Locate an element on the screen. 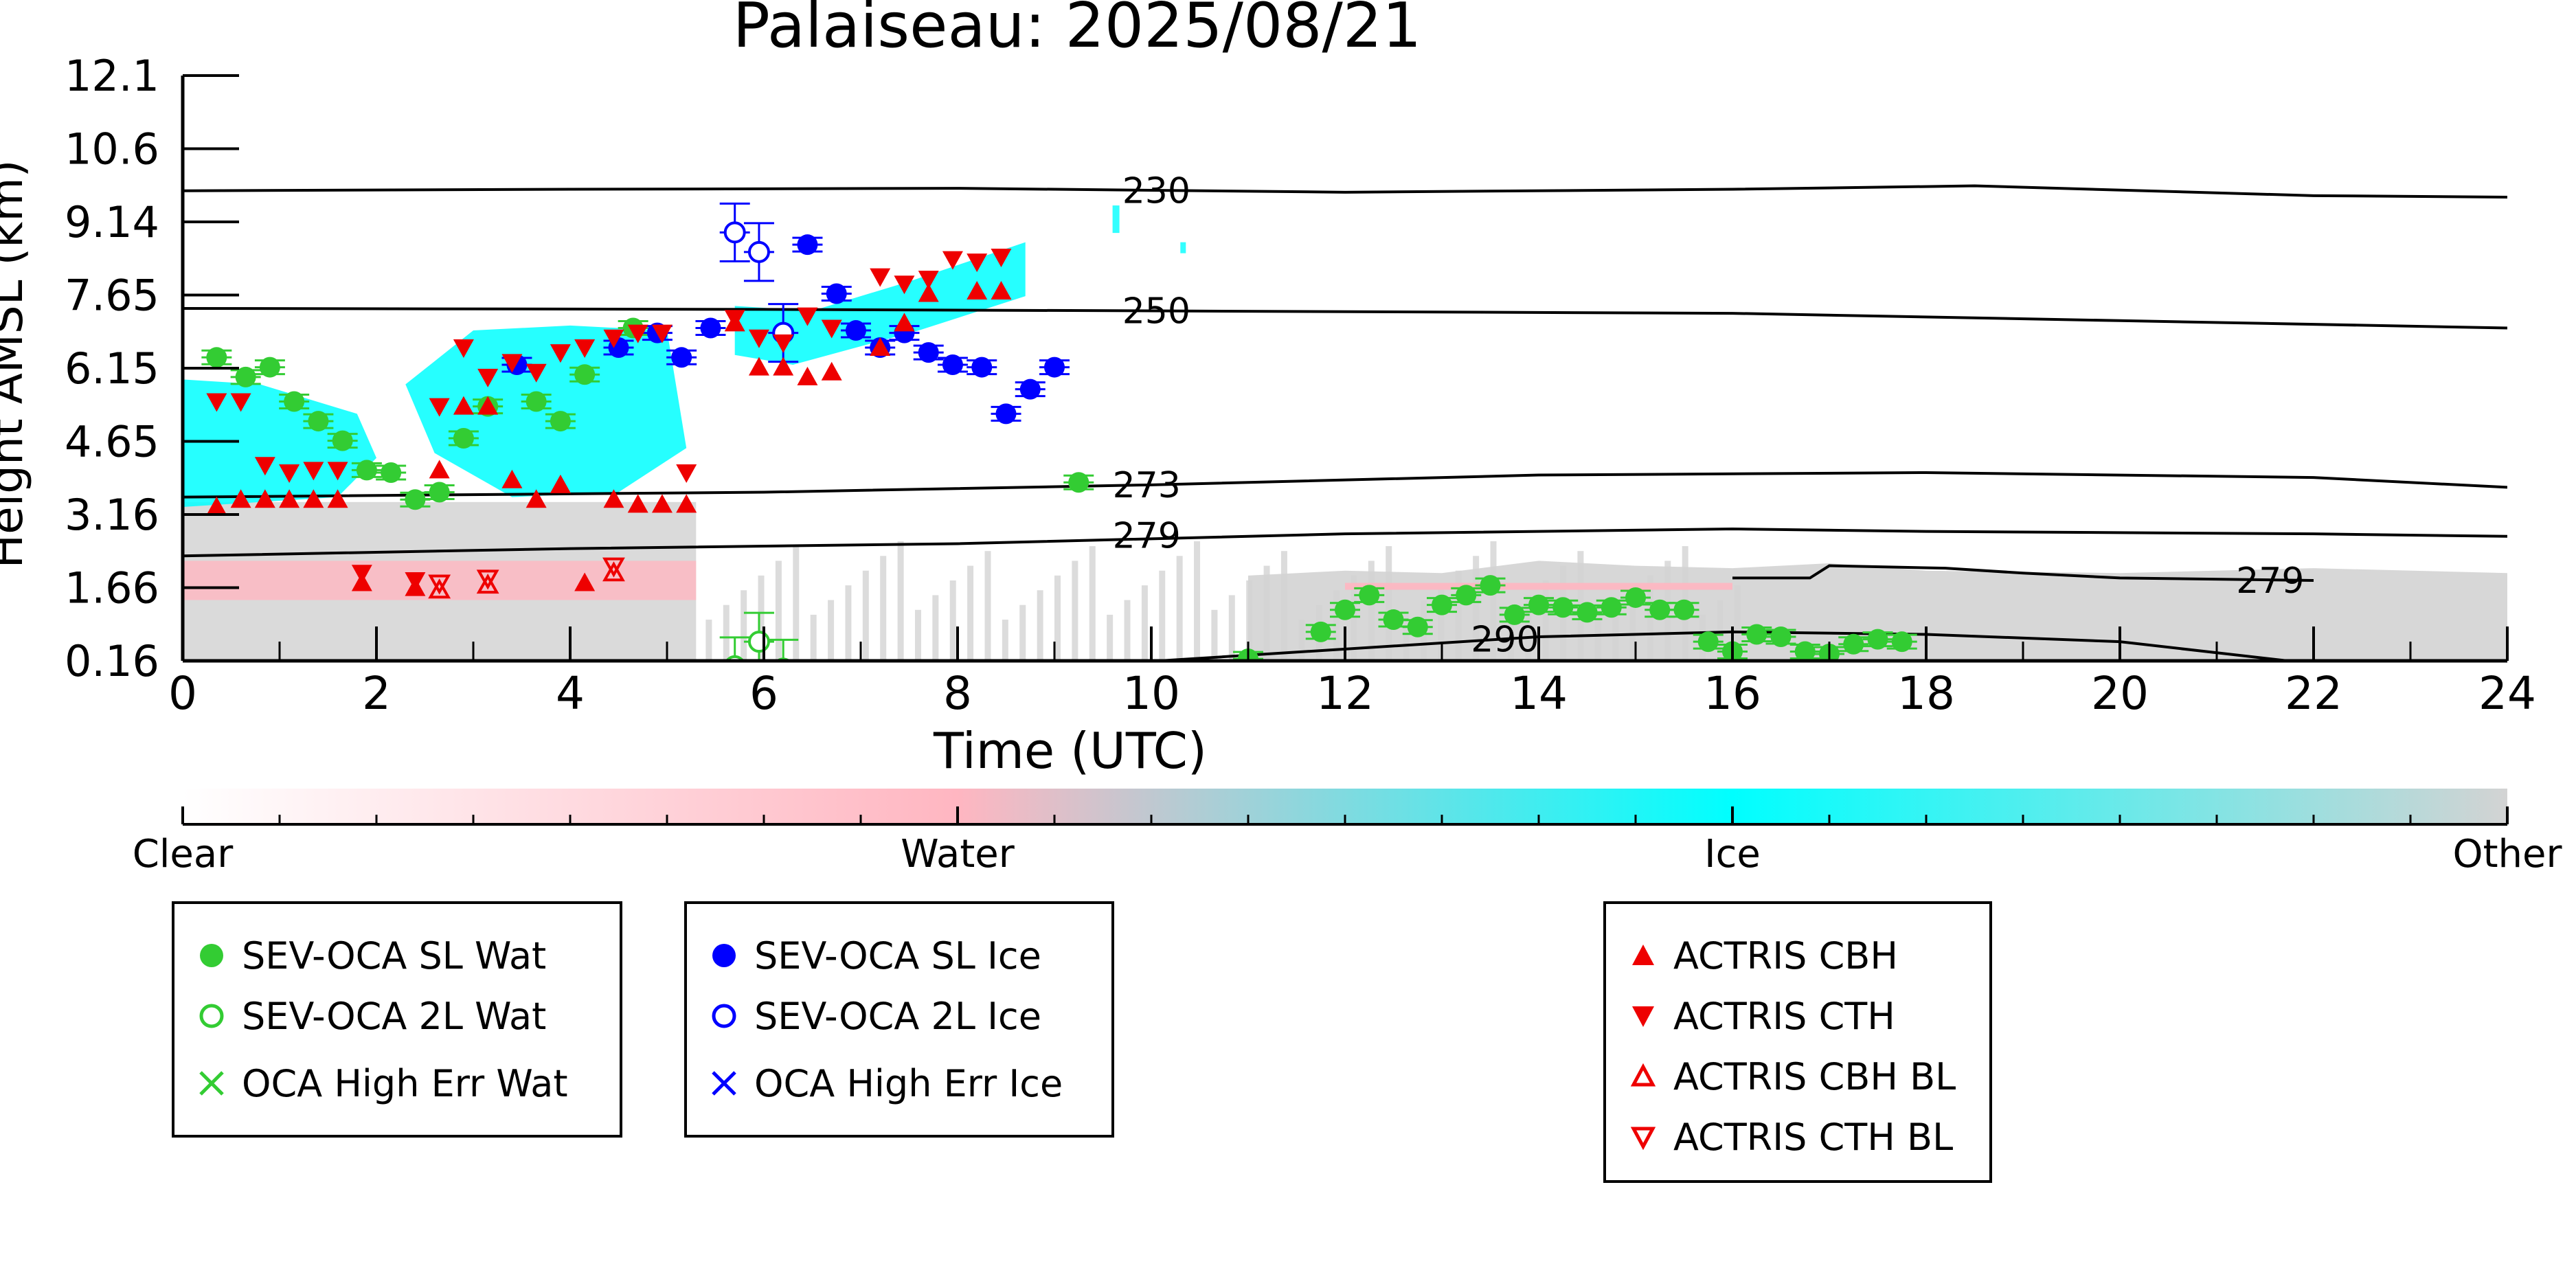  legend-label: SEV-OCA 2L Ice is located at coordinates (897, 1016).